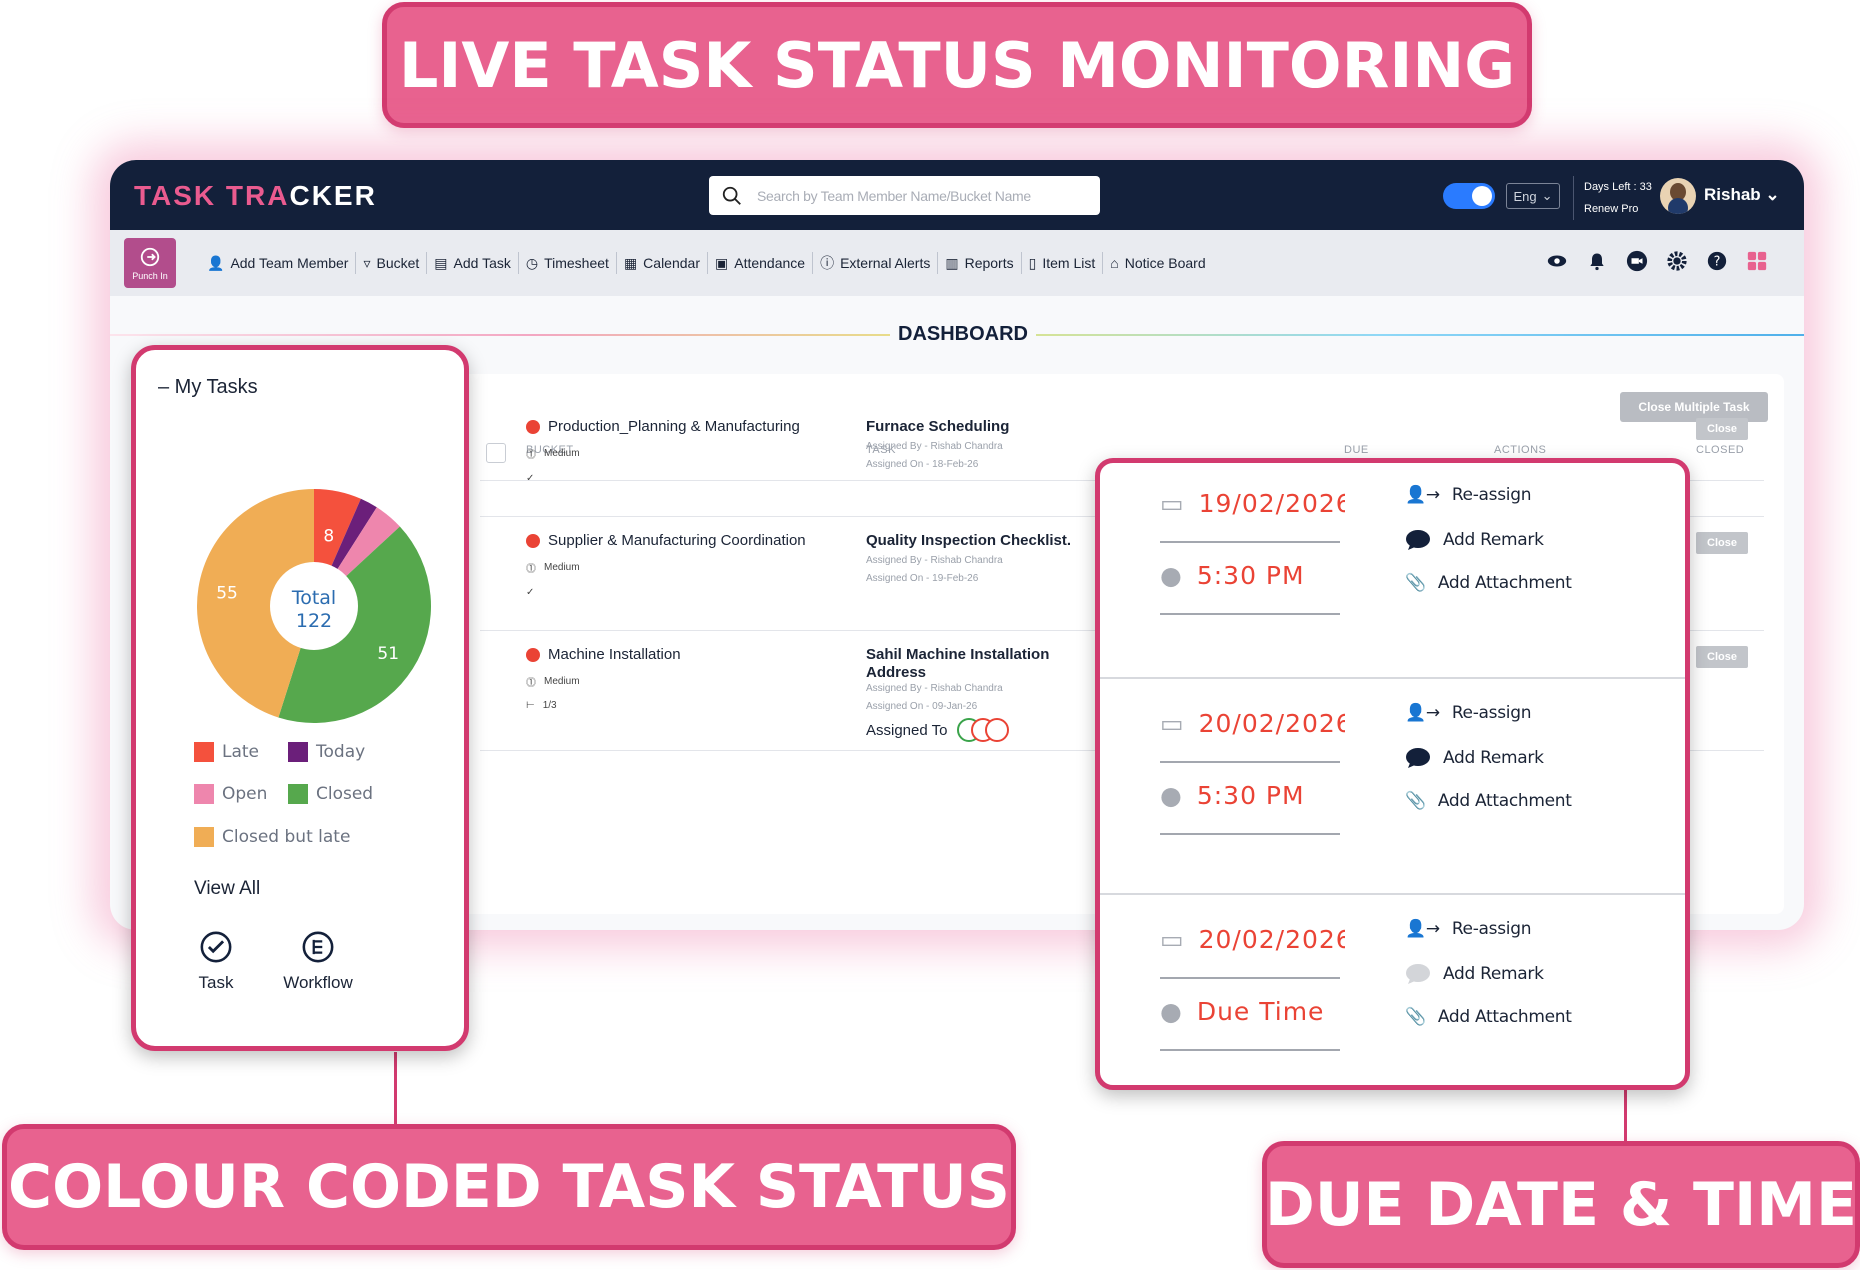 The image size is (1860, 1270). Describe the element at coordinates (541, 705) in the screenshot. I see `subtask-count: ⊢ 1/3` at that location.